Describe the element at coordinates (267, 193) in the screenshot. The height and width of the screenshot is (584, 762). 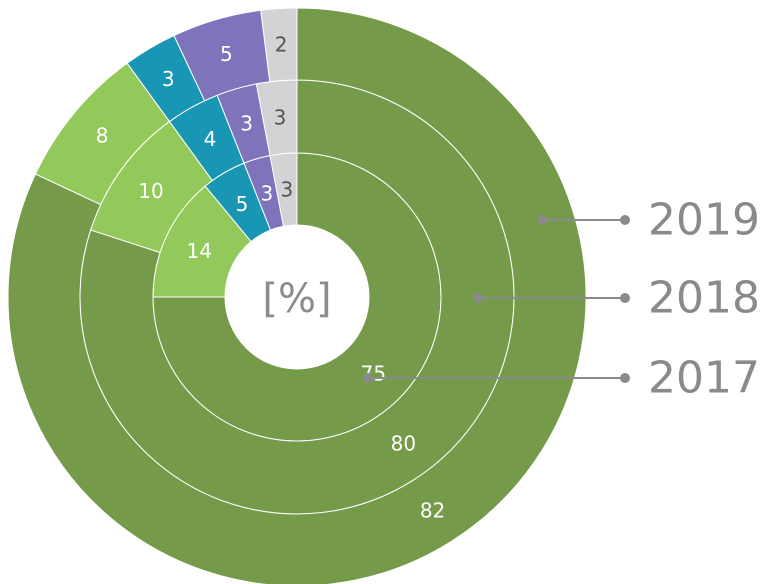
I see `segment-label-2017-4: 3` at that location.